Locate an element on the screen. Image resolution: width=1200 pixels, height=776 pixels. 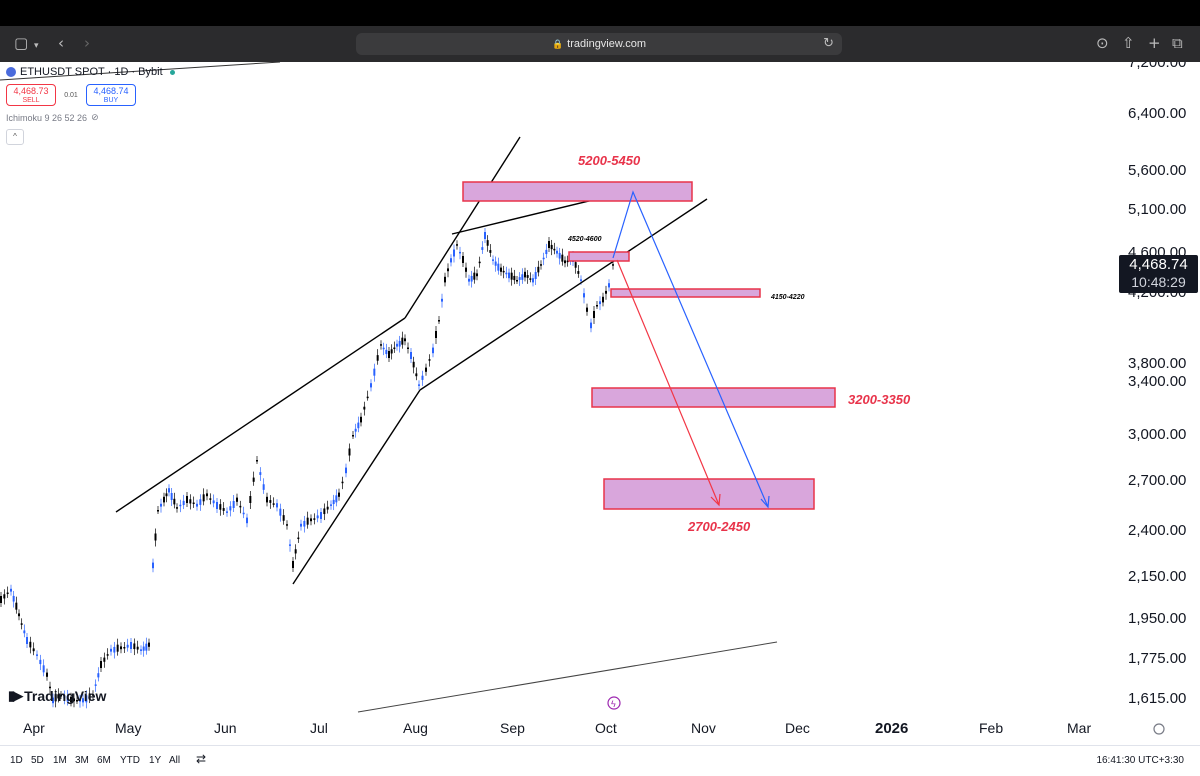
range-5d: 5D is located at coordinates (37, 760).